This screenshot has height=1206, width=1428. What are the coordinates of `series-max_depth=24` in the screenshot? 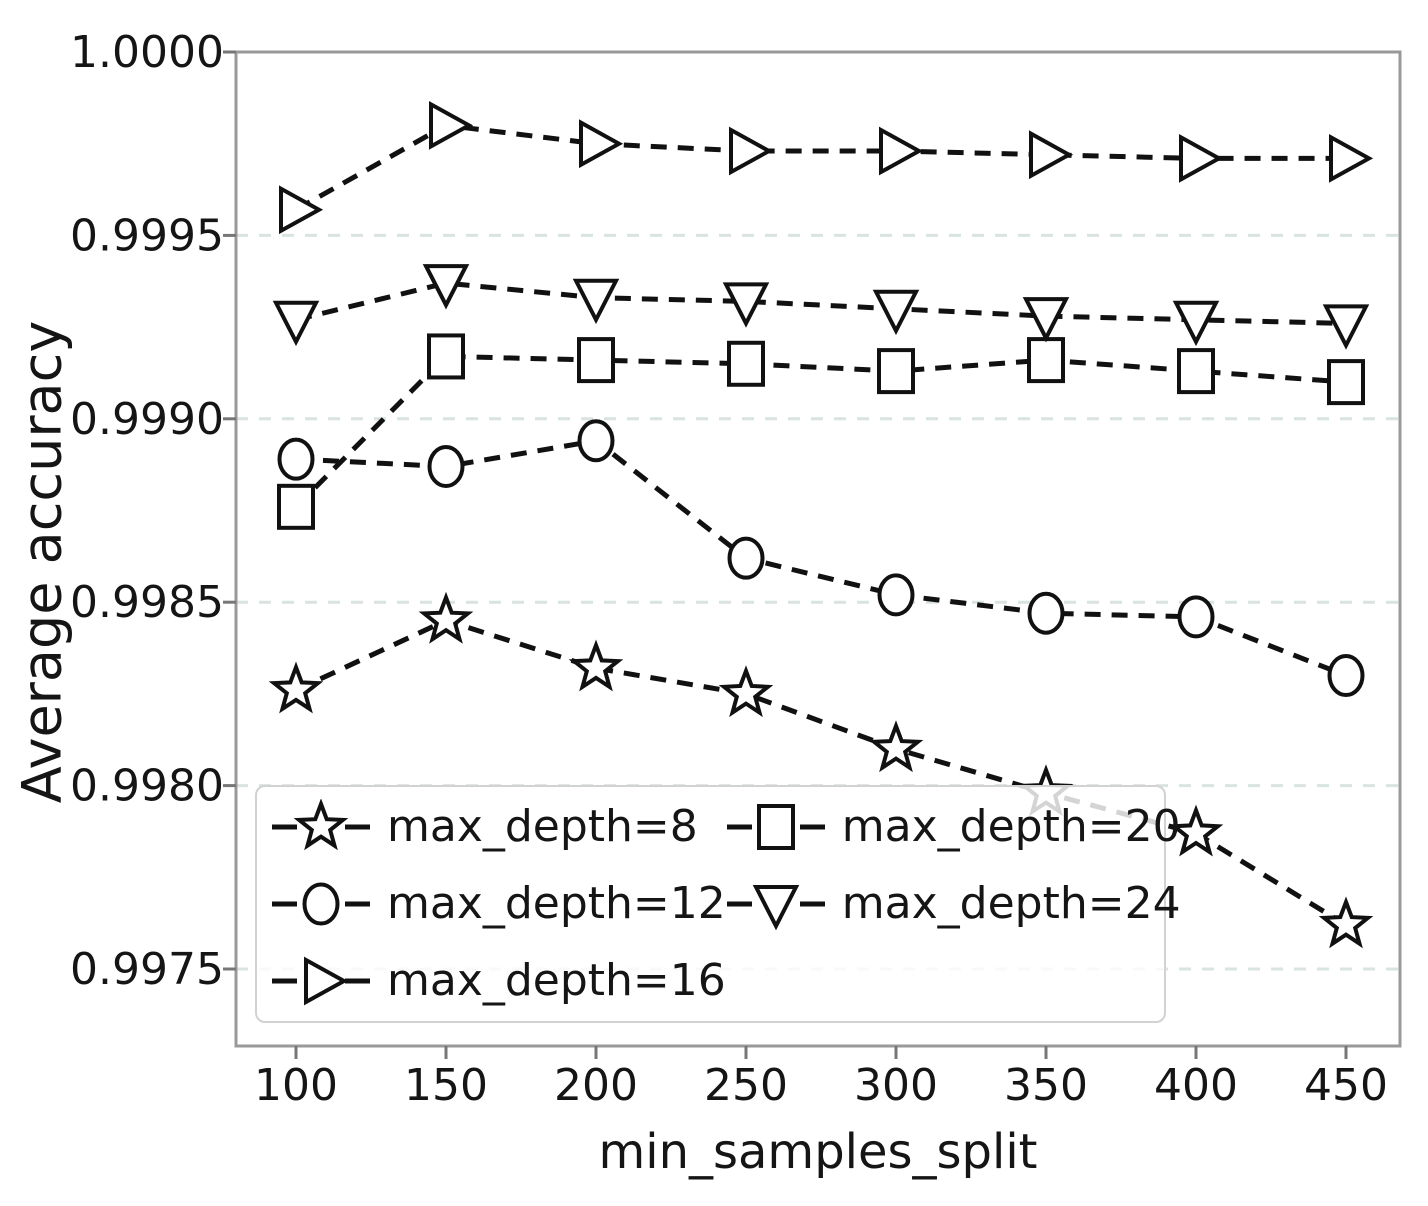 It's located at (821, 307).